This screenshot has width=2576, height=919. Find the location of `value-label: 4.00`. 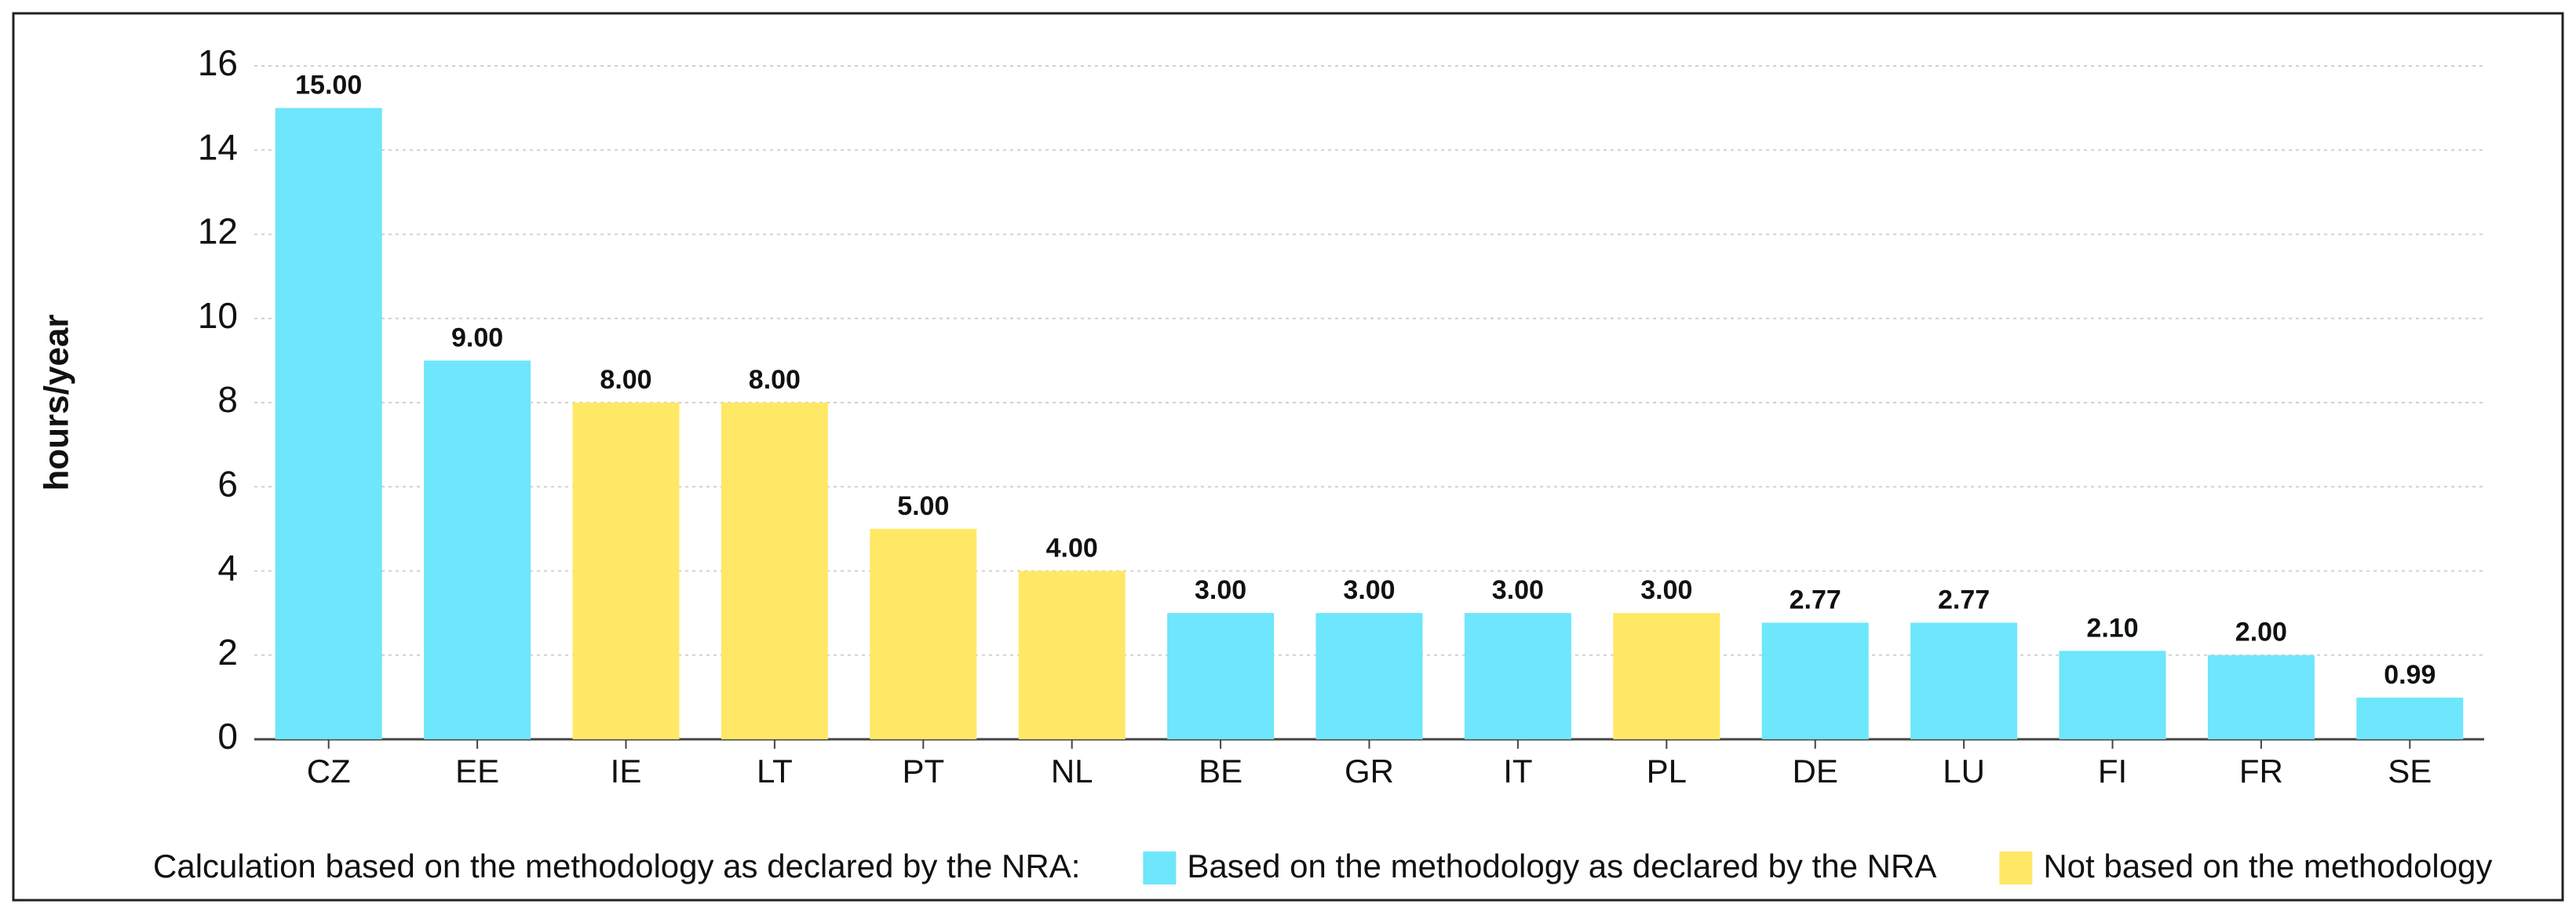

value-label: 4.00 is located at coordinates (1072, 548).